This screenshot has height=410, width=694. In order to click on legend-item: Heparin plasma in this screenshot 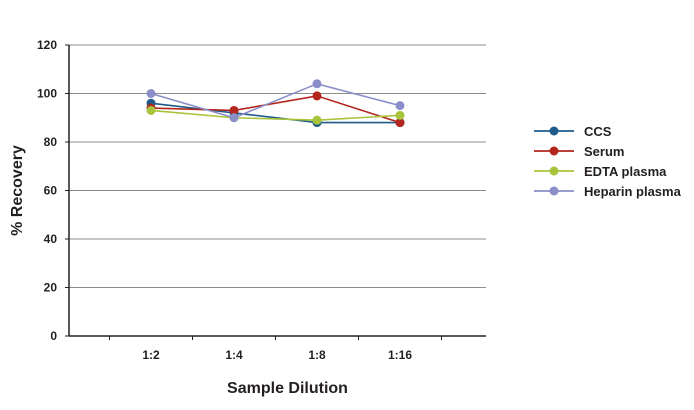, I will do `click(608, 191)`.